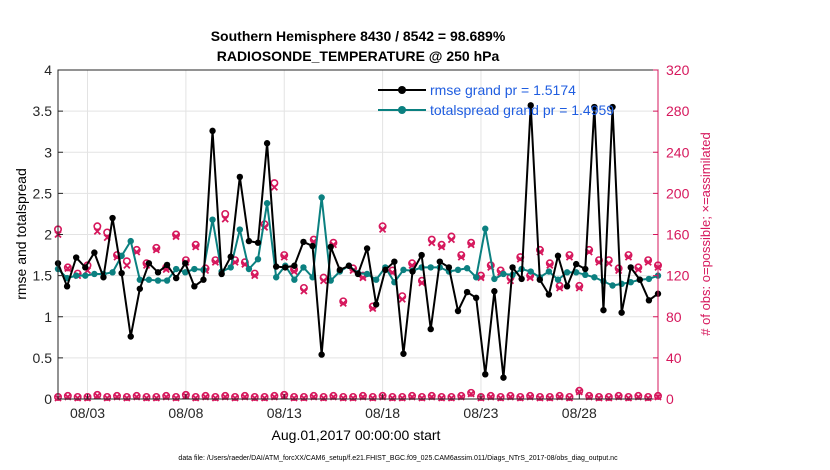 This screenshot has height=470, width=830. I want to click on y-tick-label-right: 80, so click(674, 317).